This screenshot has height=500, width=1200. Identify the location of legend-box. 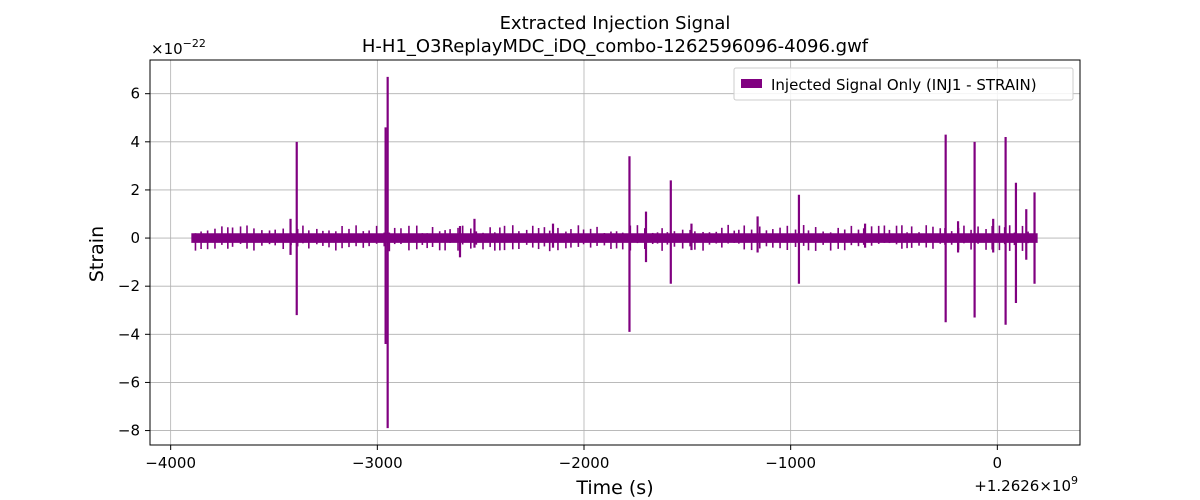
(903, 84).